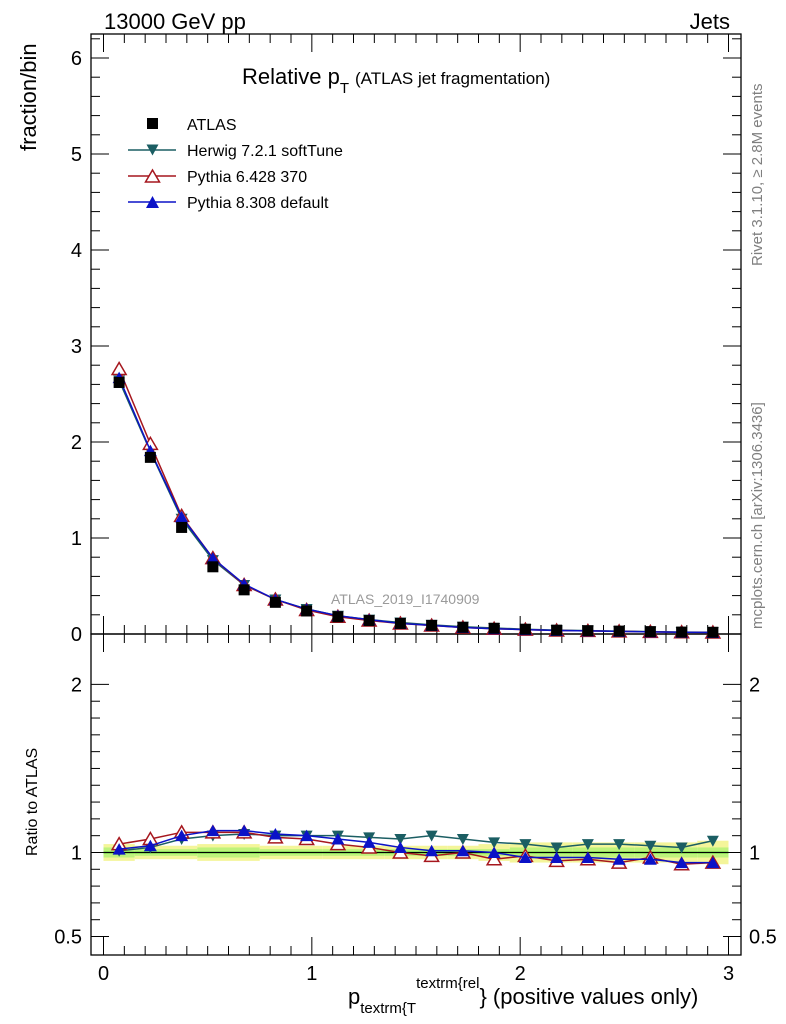 The width and height of the screenshot is (786, 1024). Describe the element at coordinates (103, 974) in the screenshot. I see `x-tick-label: 0` at that location.